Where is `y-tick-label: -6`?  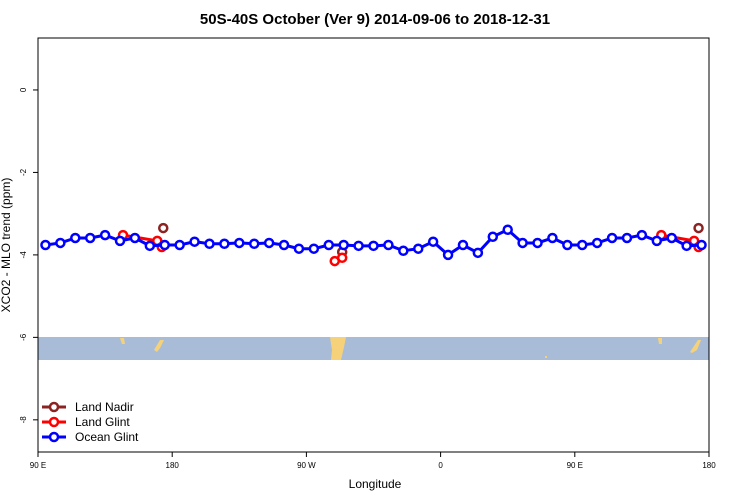 y-tick-label: -6 is located at coordinates (23, 337).